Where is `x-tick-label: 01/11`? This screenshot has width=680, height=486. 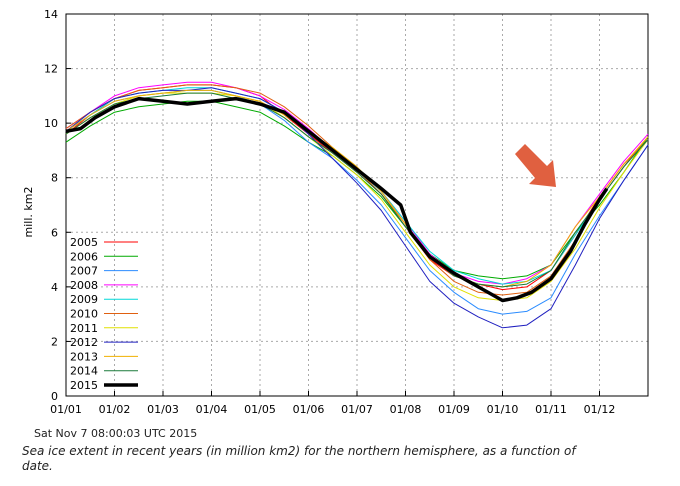 x-tick-label: 01/11 is located at coordinates (551, 409).